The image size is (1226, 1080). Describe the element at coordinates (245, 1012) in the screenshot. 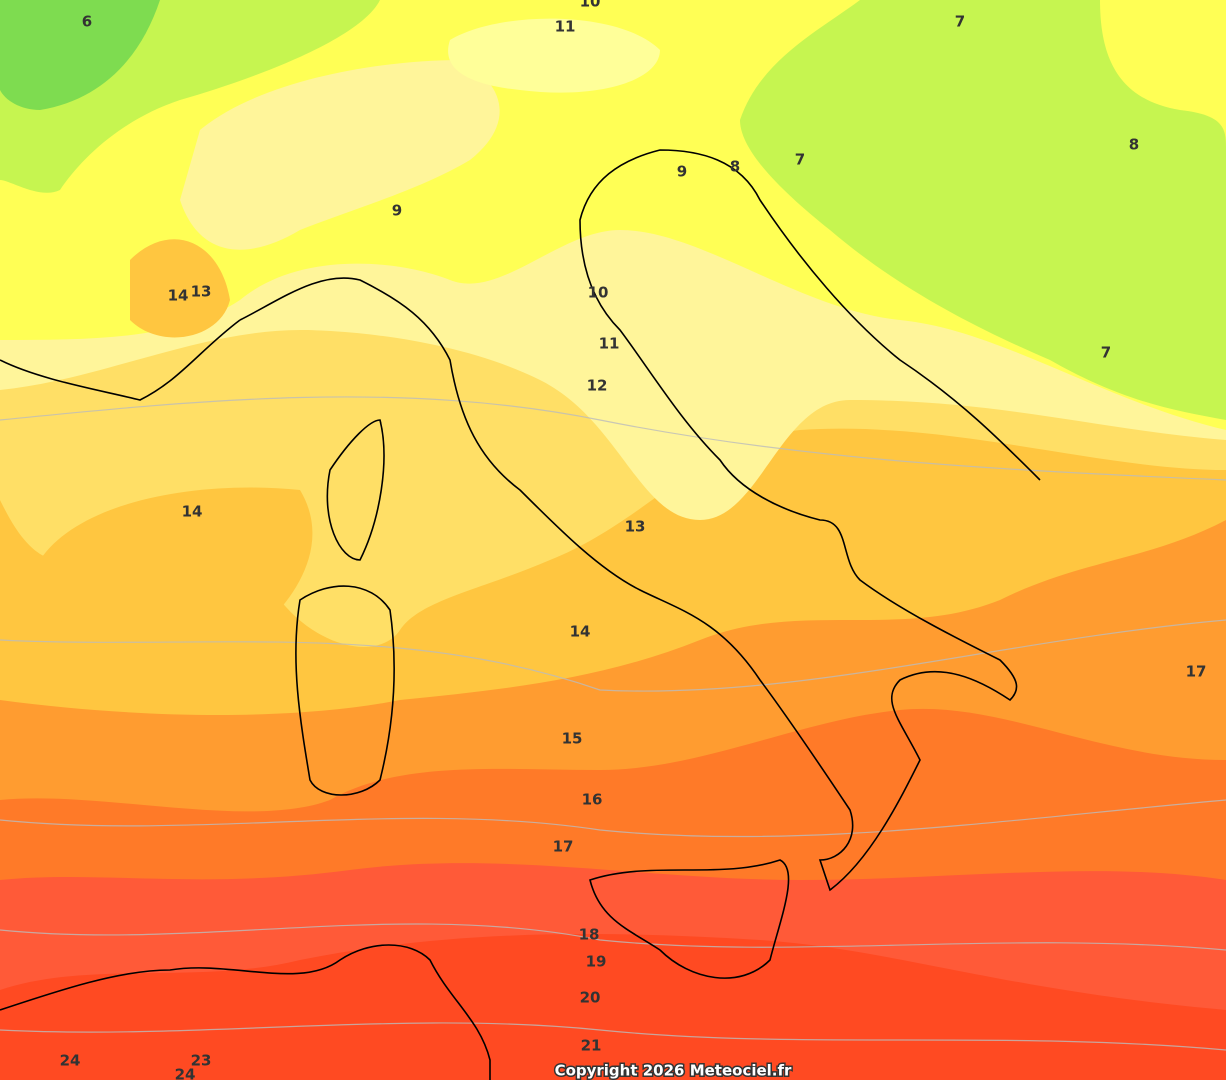

I see `coastline-africa` at that location.